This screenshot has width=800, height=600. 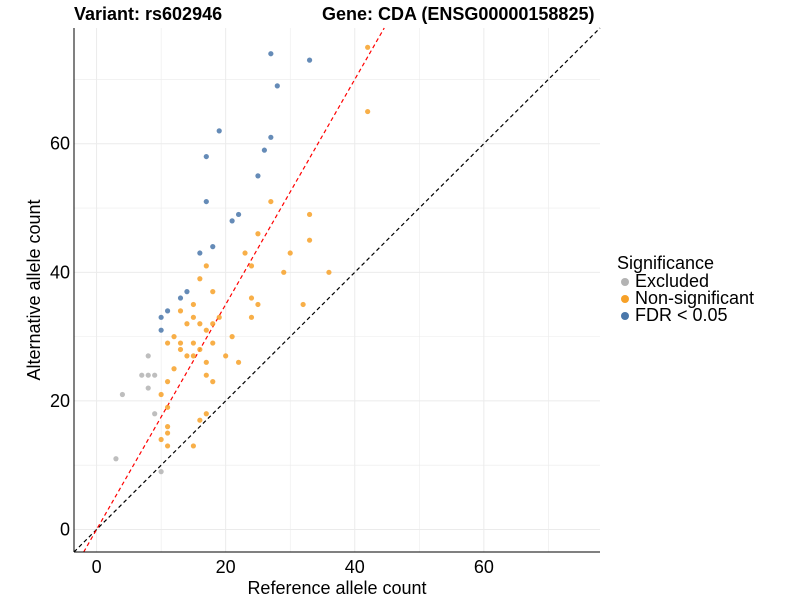 What do you see at coordinates (97, 567) in the screenshot?
I see `x-tick-label: 0` at bounding box center [97, 567].